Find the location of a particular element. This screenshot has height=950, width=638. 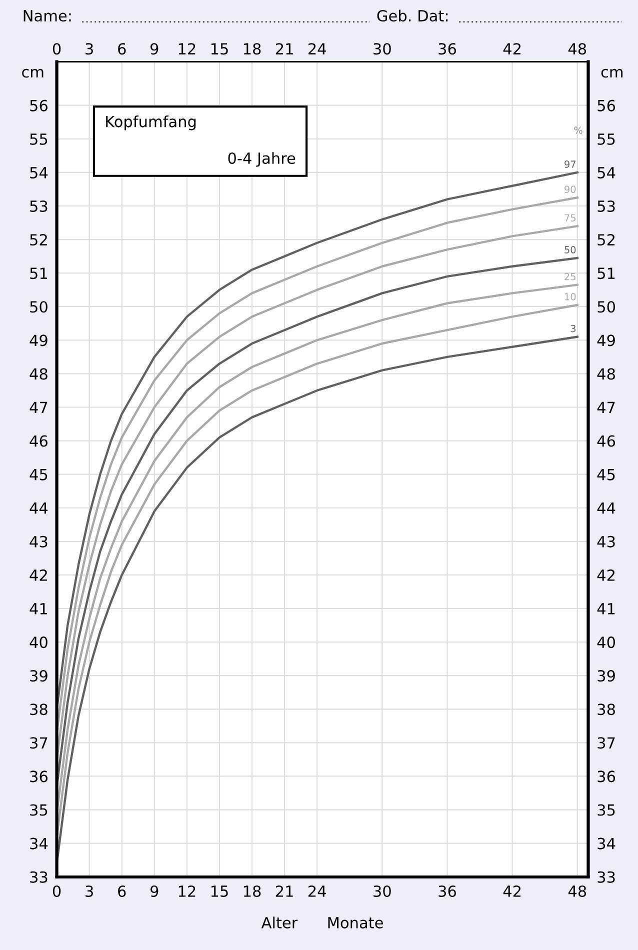

x-tick-label: 3 is located at coordinates (89, 49).